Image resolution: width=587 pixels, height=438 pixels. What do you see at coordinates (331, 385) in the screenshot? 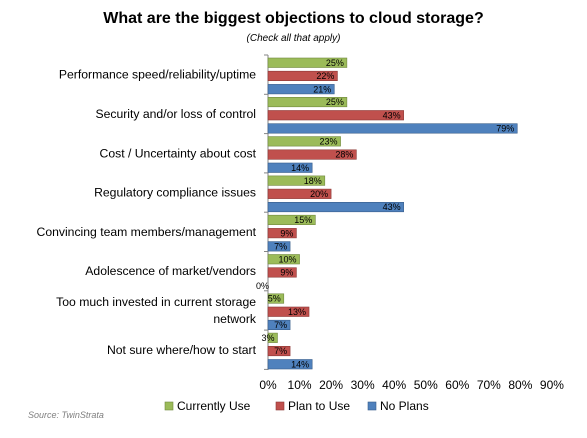
I see `x-tick-label: 20%` at bounding box center [331, 385].